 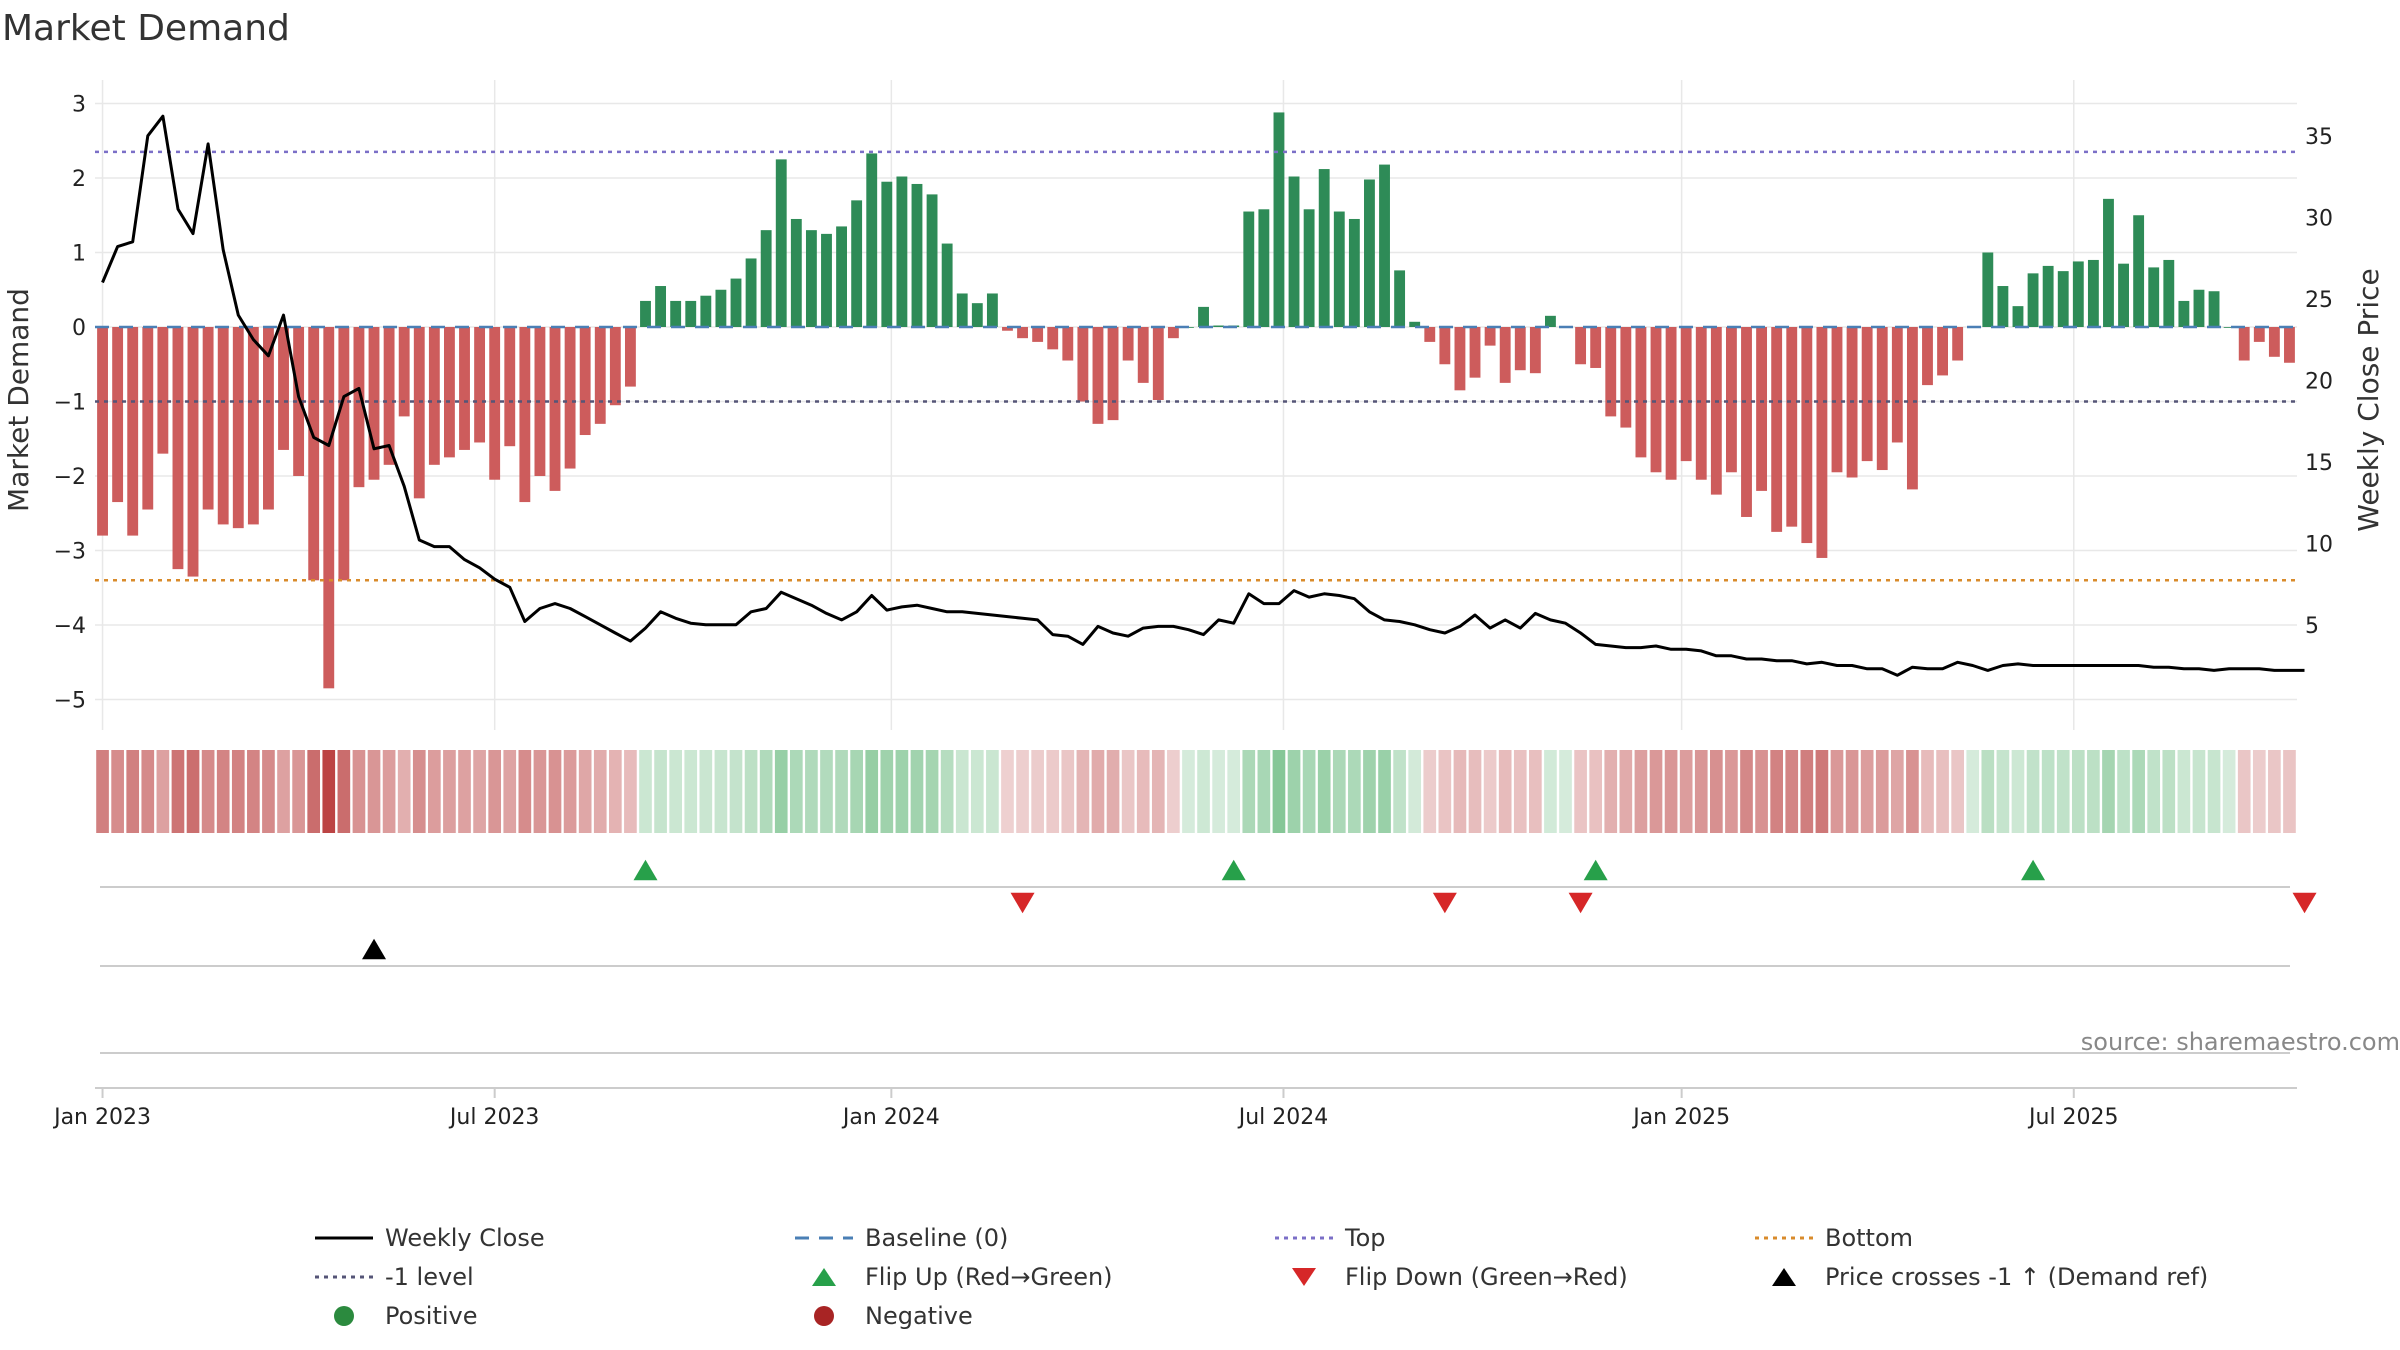 I want to click on flip-down-marker, so click(x=2304, y=903).